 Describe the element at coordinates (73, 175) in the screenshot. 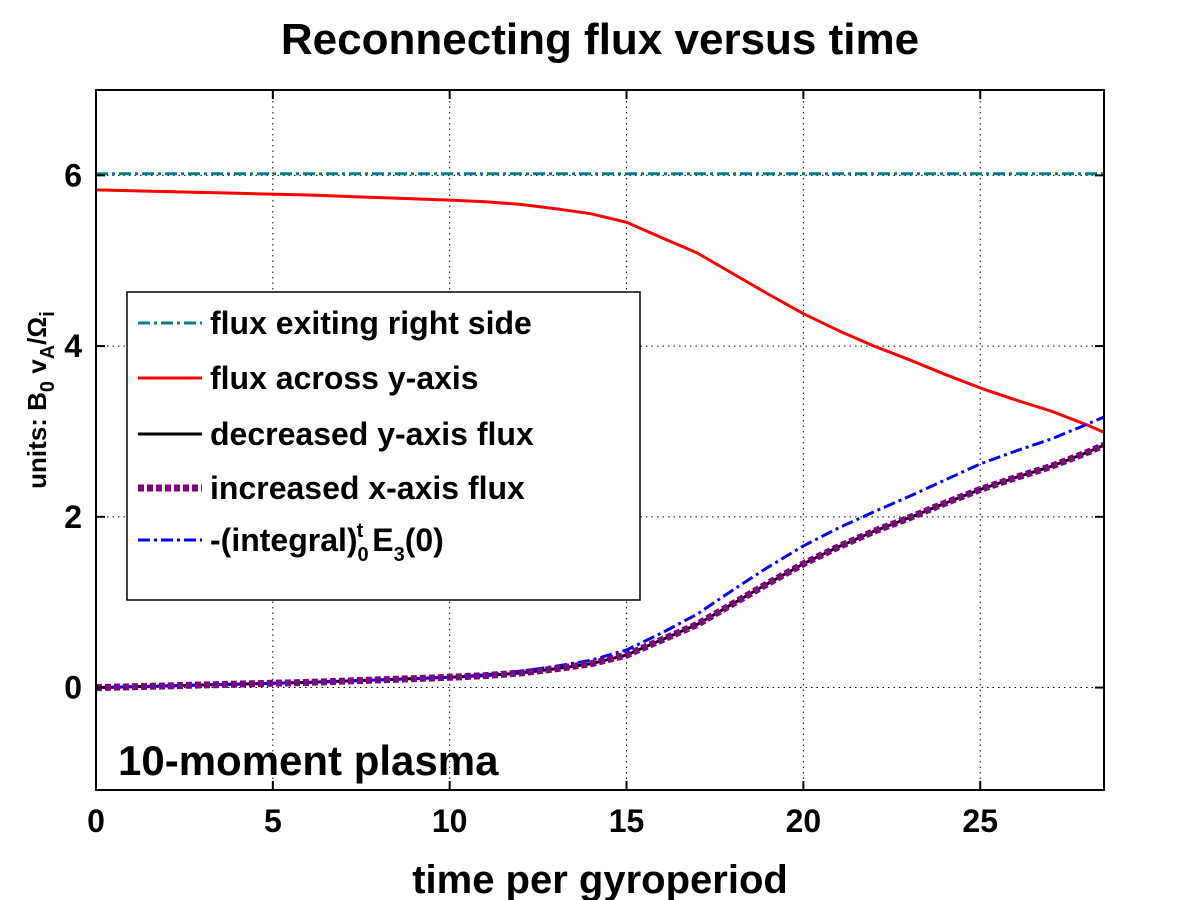

I see `y-tick-label: 6` at that location.